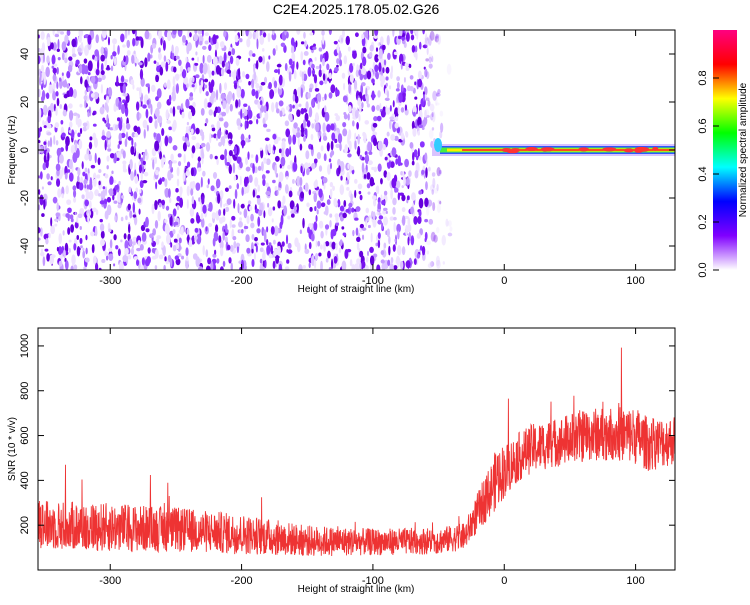 Image resolution: width=750 pixels, height=605 pixels. What do you see at coordinates (506, 149) in the screenshot?
I see `spectrogram-signal-peak-spot` at bounding box center [506, 149].